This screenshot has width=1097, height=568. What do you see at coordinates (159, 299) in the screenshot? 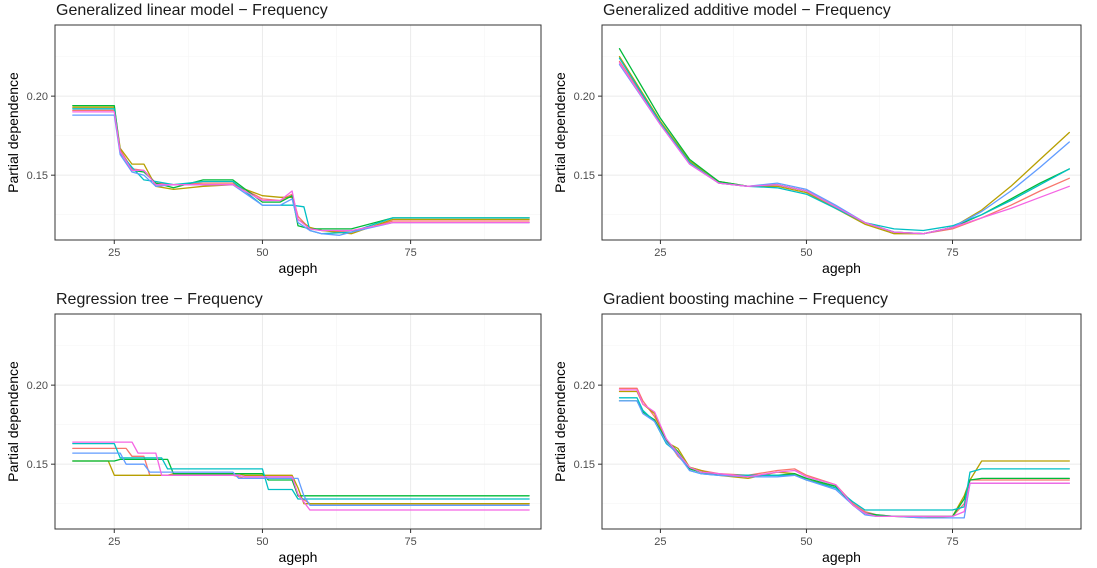
I see `chart-title: Regression tree − Frequency` at bounding box center [159, 299].